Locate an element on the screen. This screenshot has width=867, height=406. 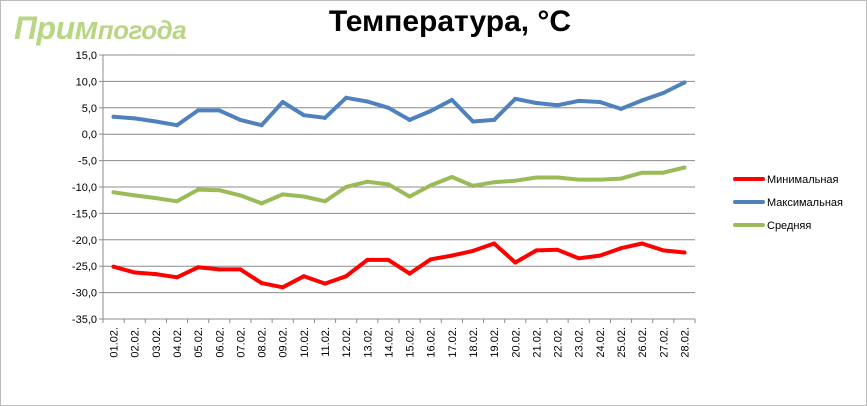
chart-title: Температура, °C is located at coordinates (450, 21).